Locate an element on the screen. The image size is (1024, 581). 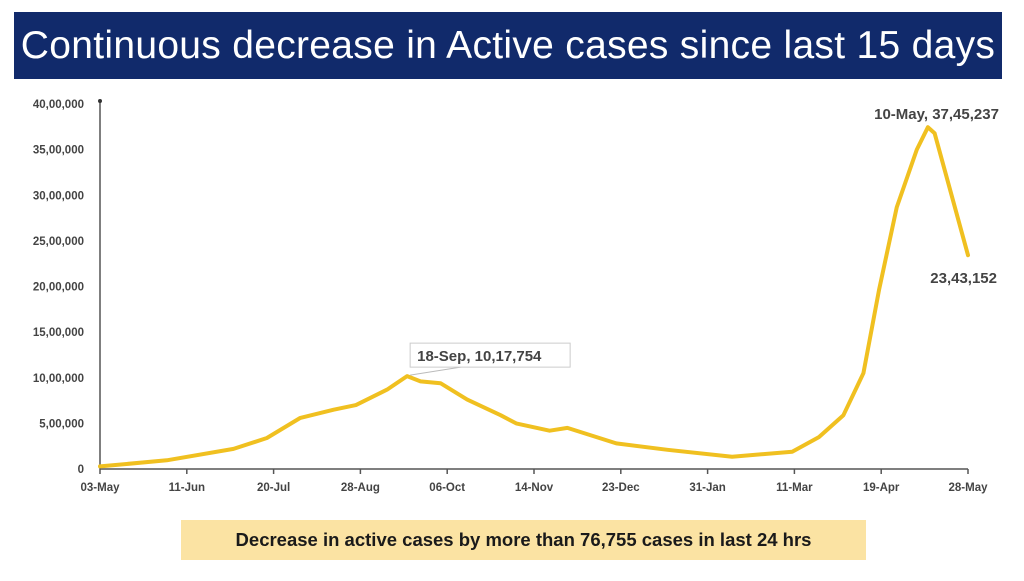
x-tick-label: 28-Aug is located at coordinates (360, 488).